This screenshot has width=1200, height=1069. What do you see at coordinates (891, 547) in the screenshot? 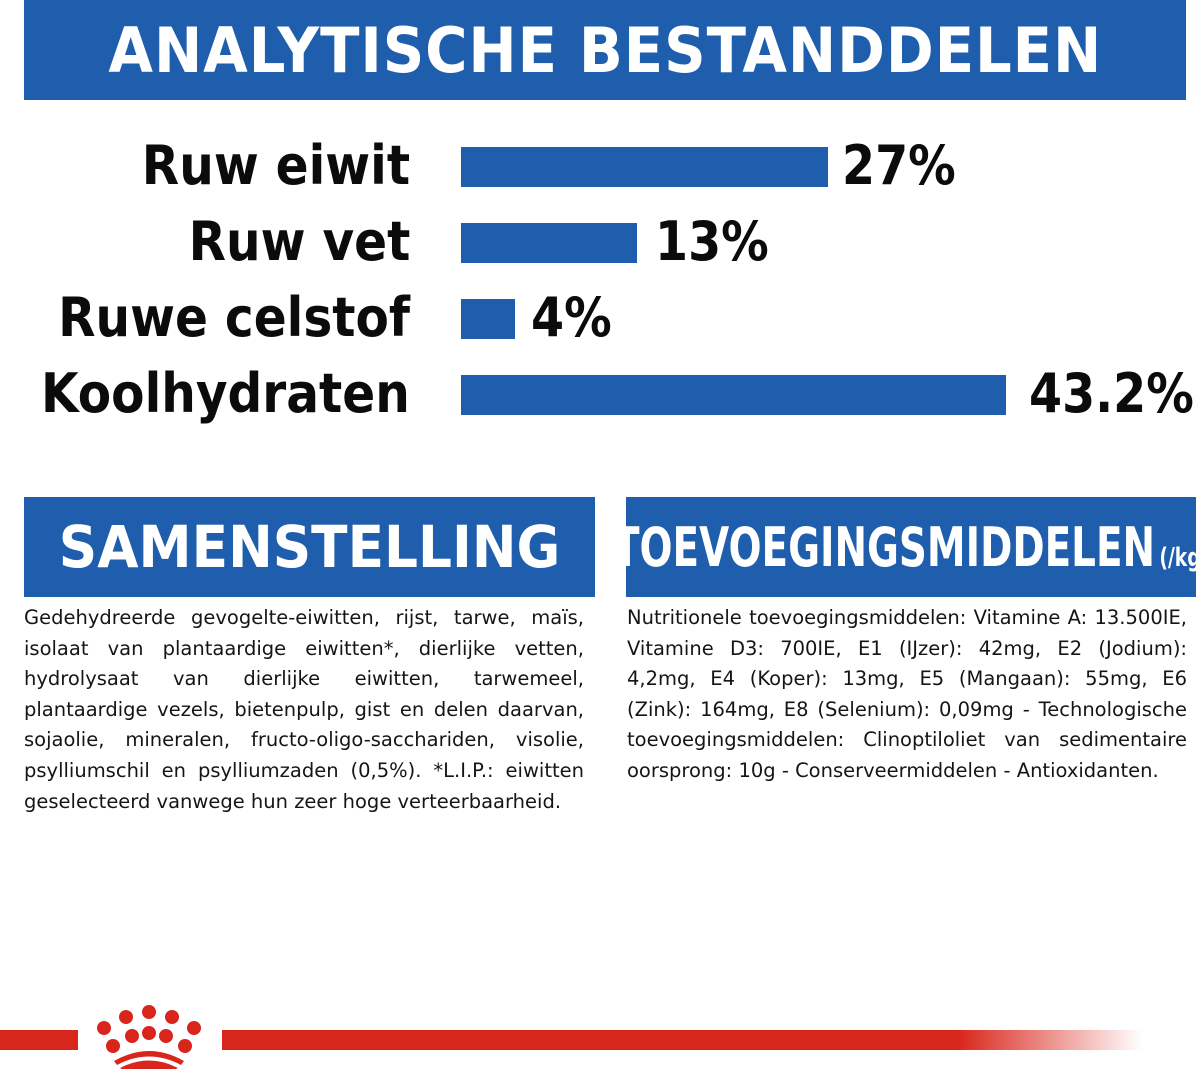
I see `toevoegingsmiddelen-title: TOEVOEGINGSMIDDELEN` at bounding box center [891, 547].